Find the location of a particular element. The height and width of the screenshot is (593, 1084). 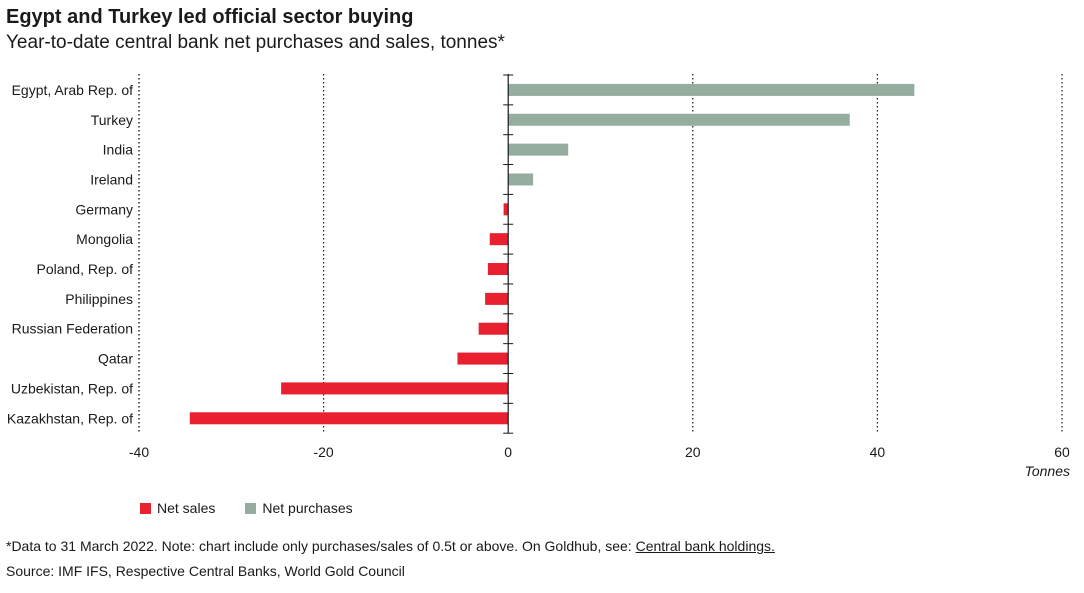

category-label: India is located at coordinates (118, 150).